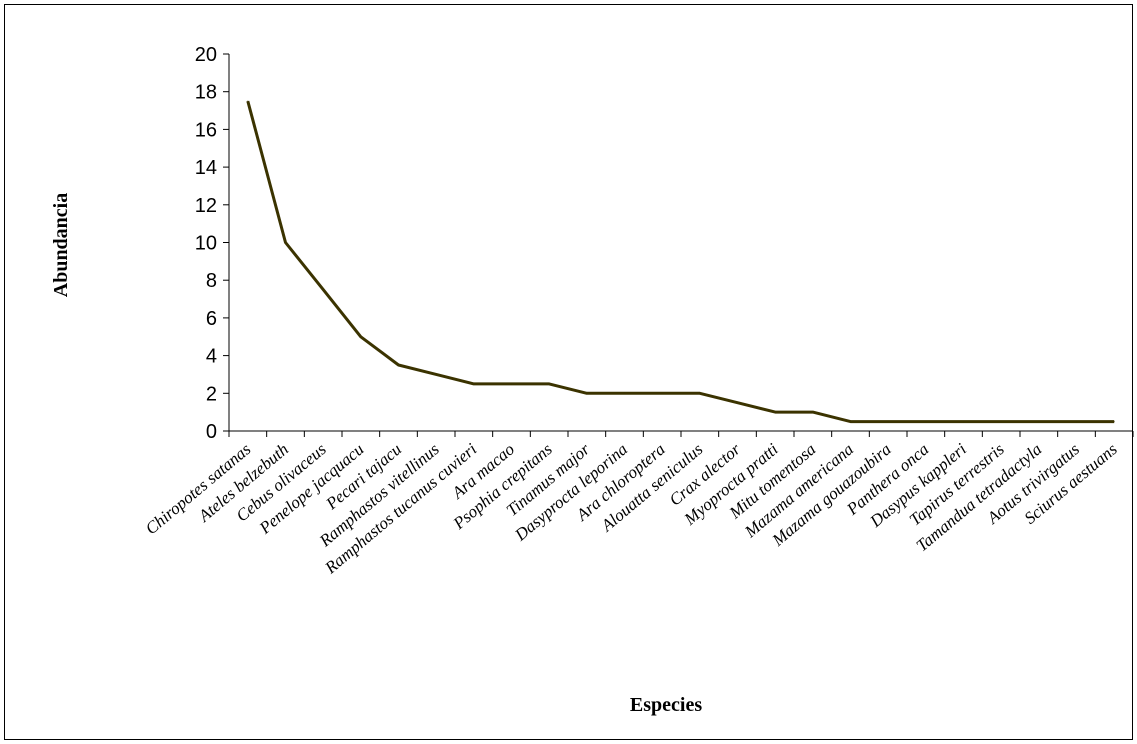 This screenshot has width=1137, height=744. Describe the element at coordinates (211, 281) in the screenshot. I see `y-tick-label: 8` at that location.